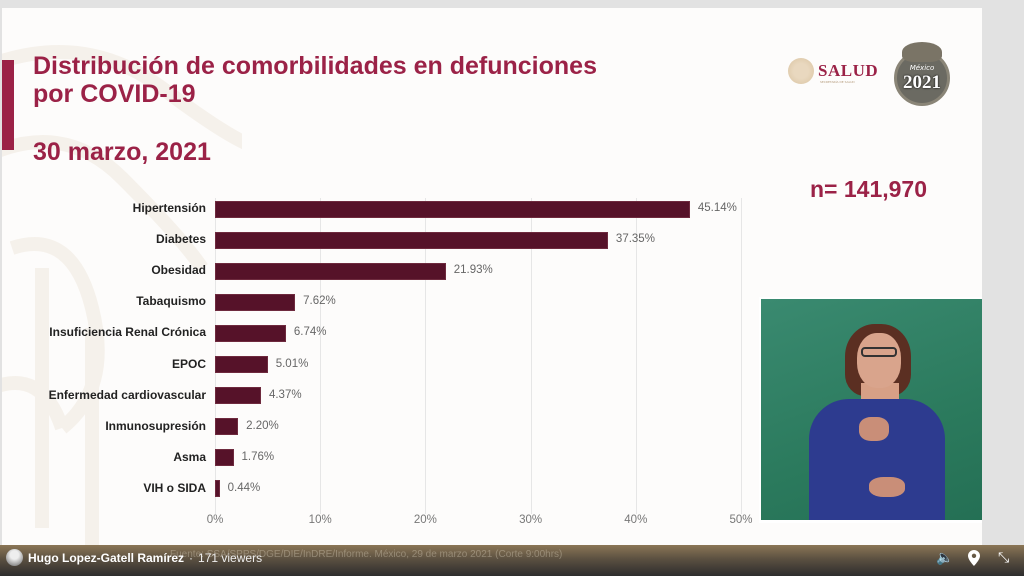  Describe the element at coordinates (188, 363) in the screenshot. I see `category-label: EPOC` at that location.